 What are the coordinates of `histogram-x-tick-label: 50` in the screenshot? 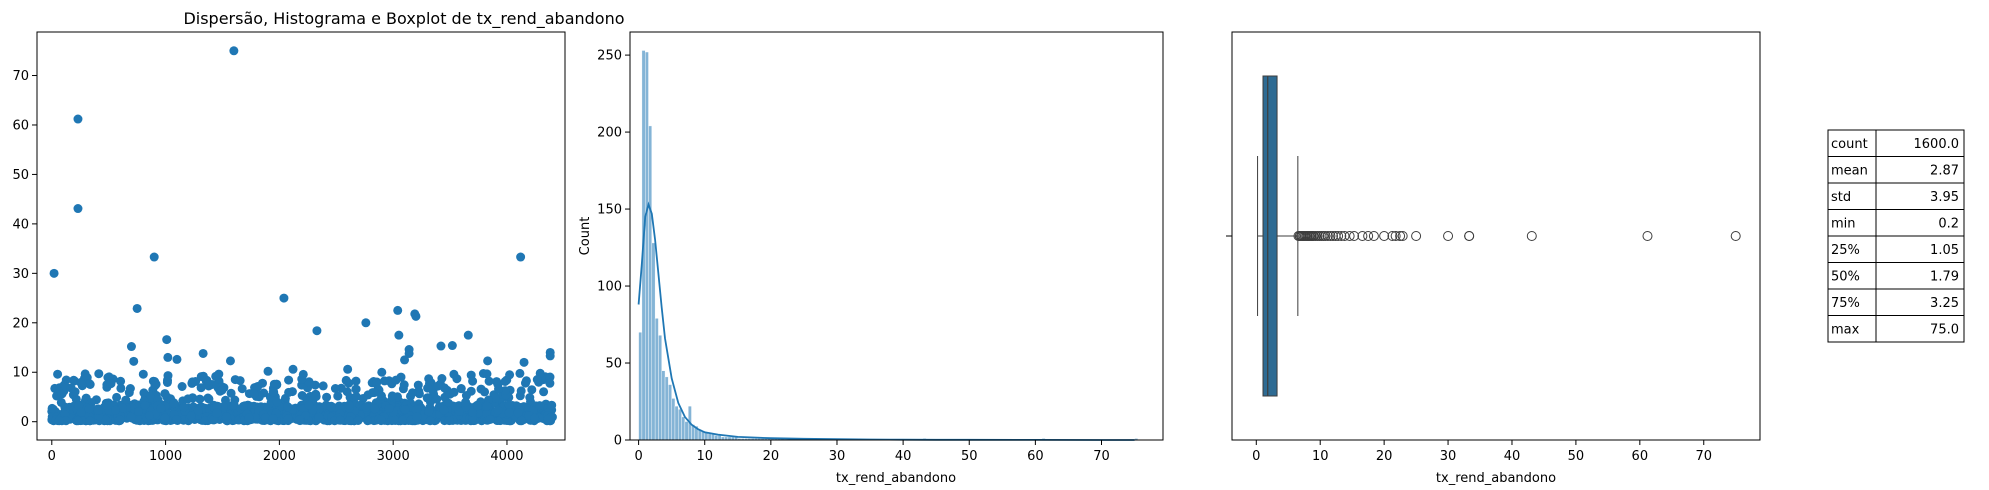 It's located at (969, 456).